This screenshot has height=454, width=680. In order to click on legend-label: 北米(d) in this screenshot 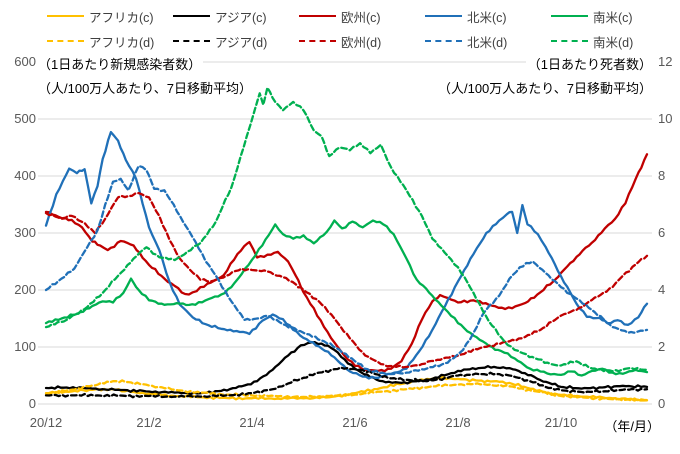, I will do `click(487, 42)`.